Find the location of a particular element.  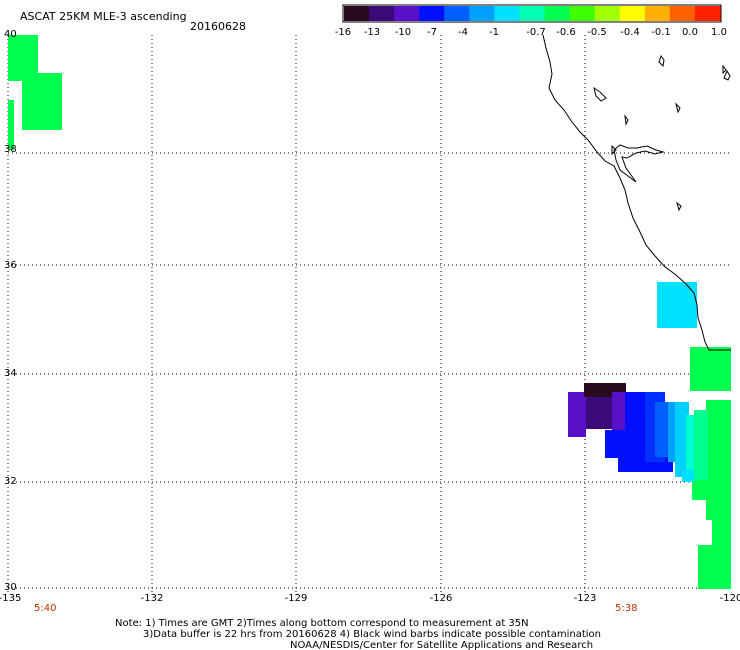

coastline is located at coordinates (636, 192).